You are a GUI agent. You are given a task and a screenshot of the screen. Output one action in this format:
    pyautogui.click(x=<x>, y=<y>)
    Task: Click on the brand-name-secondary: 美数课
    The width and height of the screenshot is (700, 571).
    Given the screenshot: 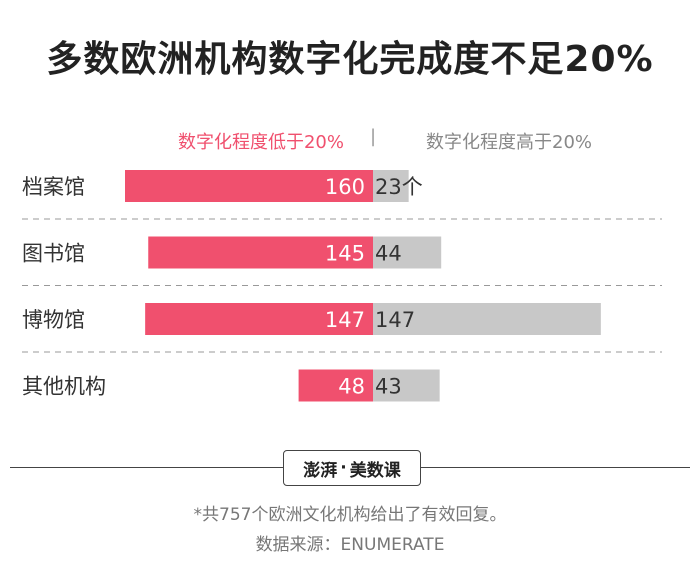 What is the action you would take?
    pyautogui.click(x=375, y=470)
    